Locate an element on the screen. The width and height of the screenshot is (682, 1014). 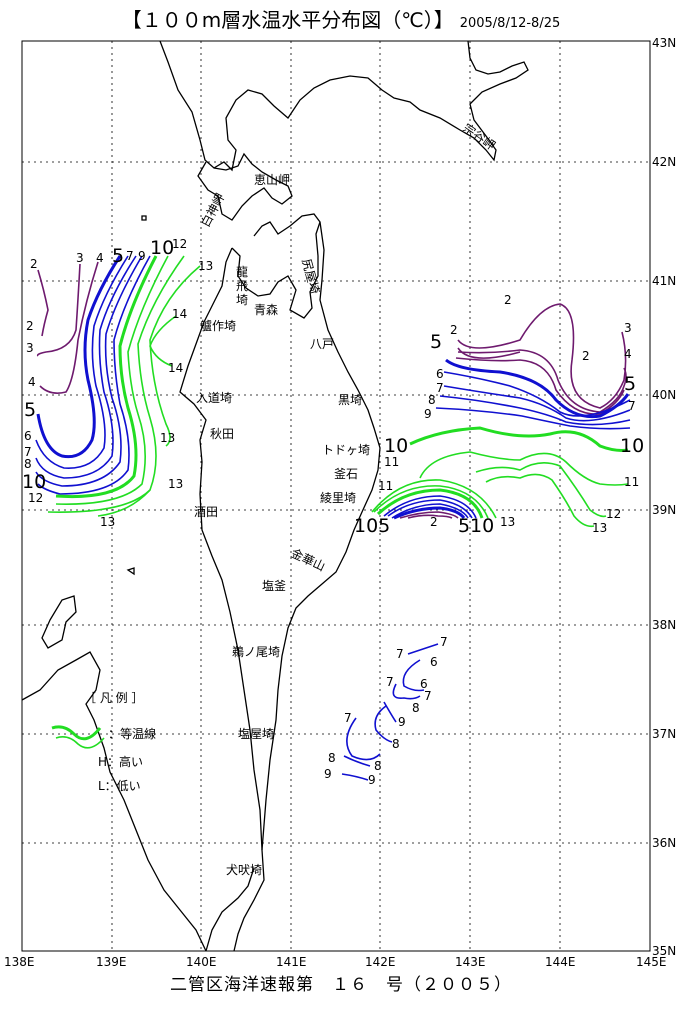
honshu-east-coast is located at coordinates (321, 536).